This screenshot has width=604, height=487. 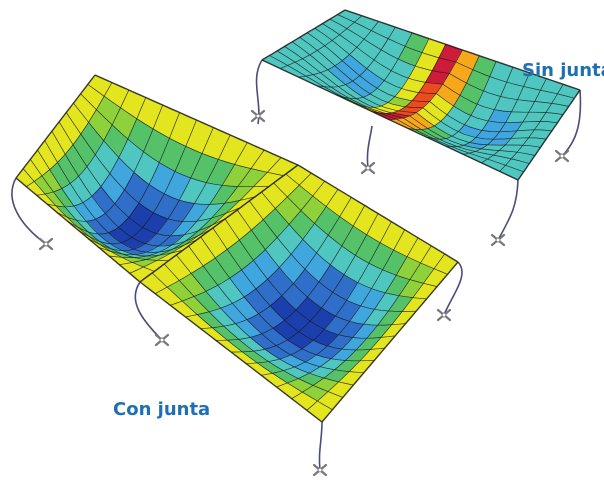 I want to click on label-sin-junta: Sin junta, so click(x=563, y=70).